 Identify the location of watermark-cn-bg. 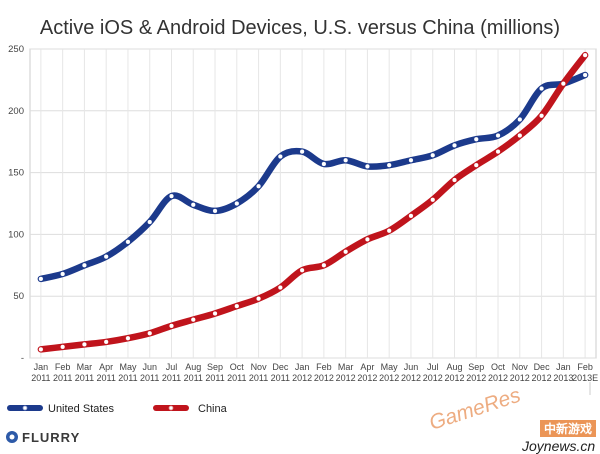
(568, 428).